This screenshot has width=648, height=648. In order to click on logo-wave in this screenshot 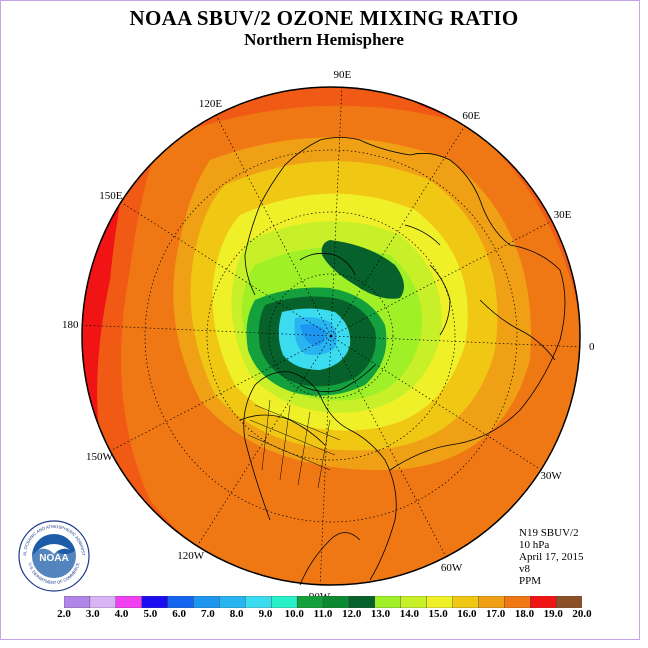, I will do `click(54, 562)`.